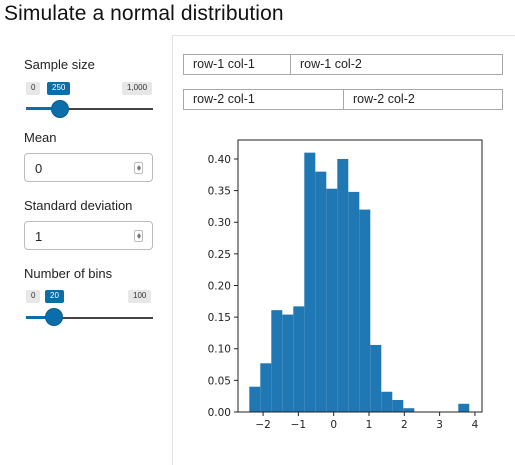 The image size is (515, 465). What do you see at coordinates (89, 109) in the screenshot?
I see `sample-size-track` at bounding box center [89, 109].